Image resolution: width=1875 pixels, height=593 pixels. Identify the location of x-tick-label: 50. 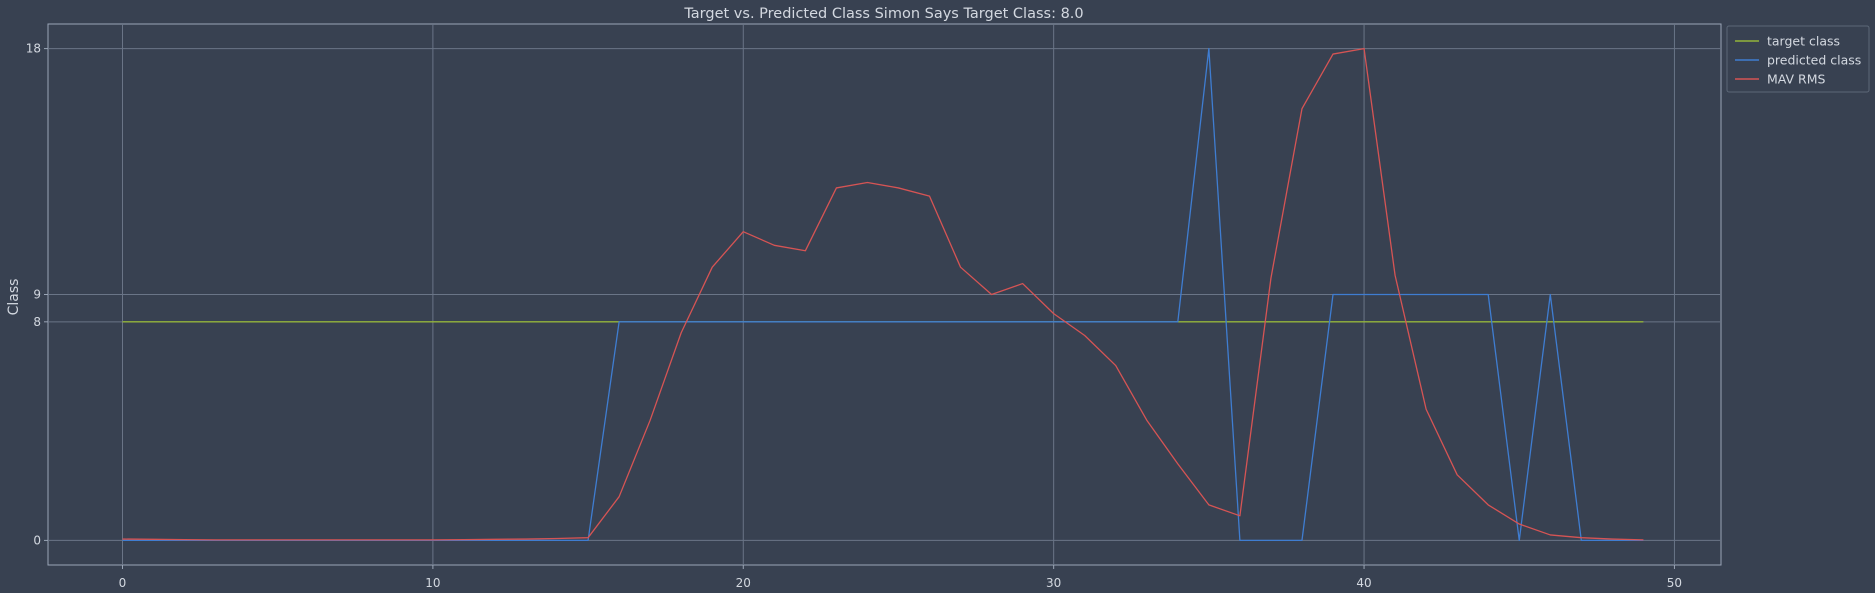
(1674, 583).